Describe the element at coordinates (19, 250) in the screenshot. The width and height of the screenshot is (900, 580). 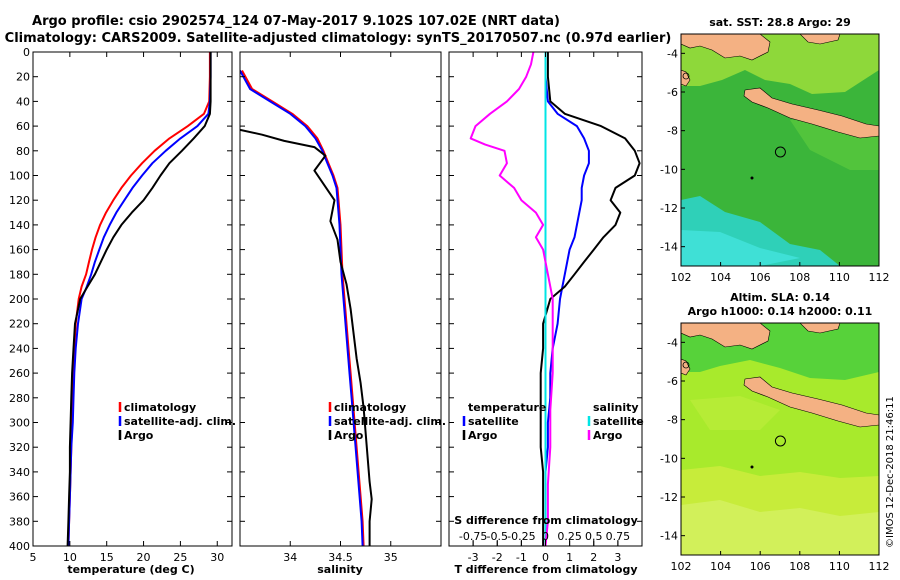
I see `depth-ytick-label: 160` at that location.